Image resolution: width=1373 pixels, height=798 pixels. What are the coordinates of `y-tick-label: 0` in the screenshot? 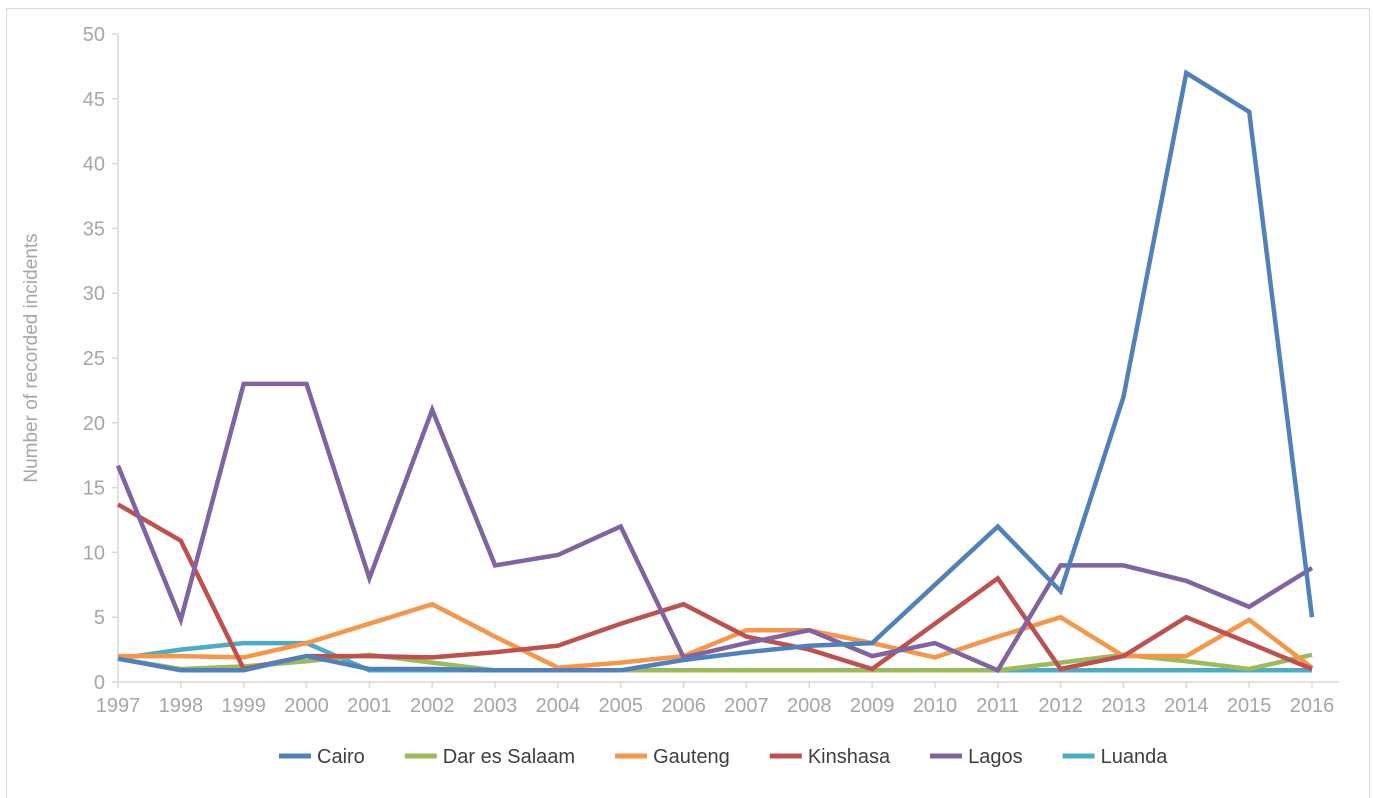 It's located at (99, 683).